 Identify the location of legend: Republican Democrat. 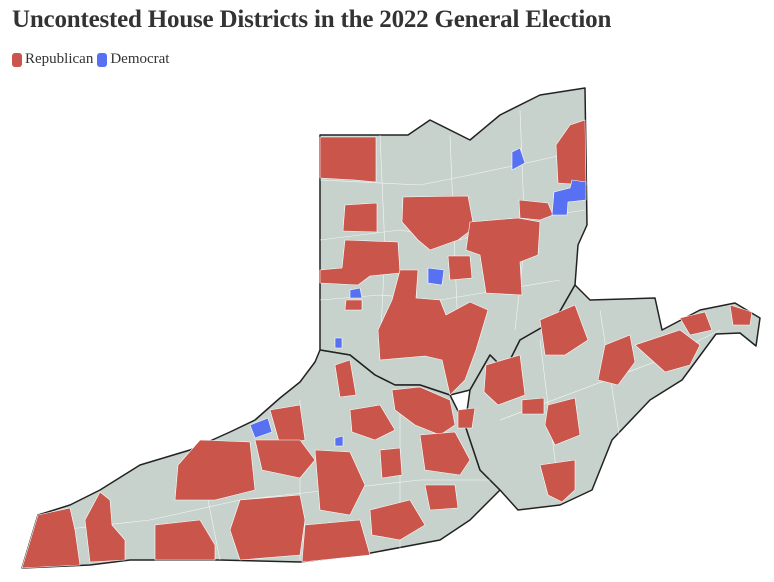
(90, 59).